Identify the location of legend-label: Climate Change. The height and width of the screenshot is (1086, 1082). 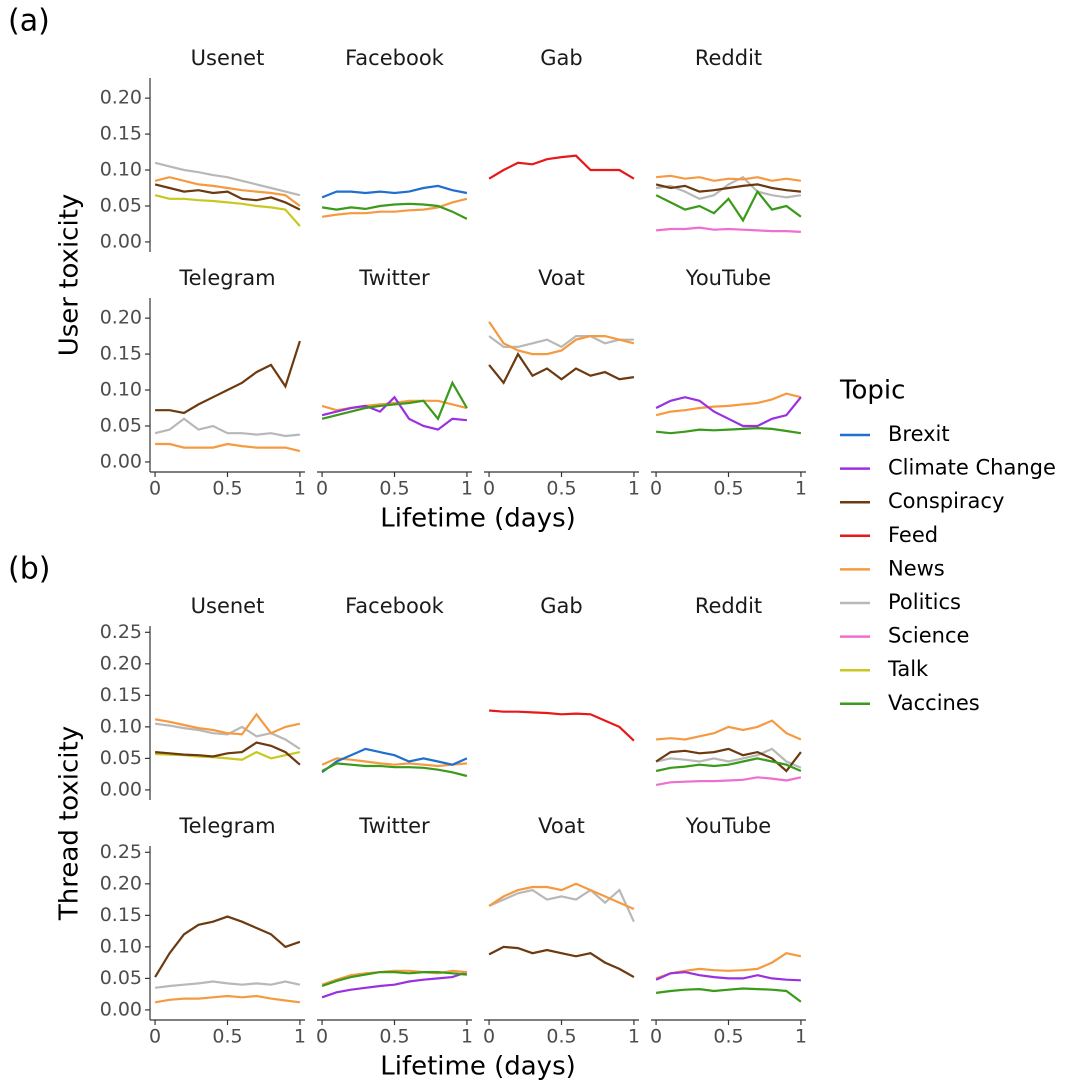
(972, 468).